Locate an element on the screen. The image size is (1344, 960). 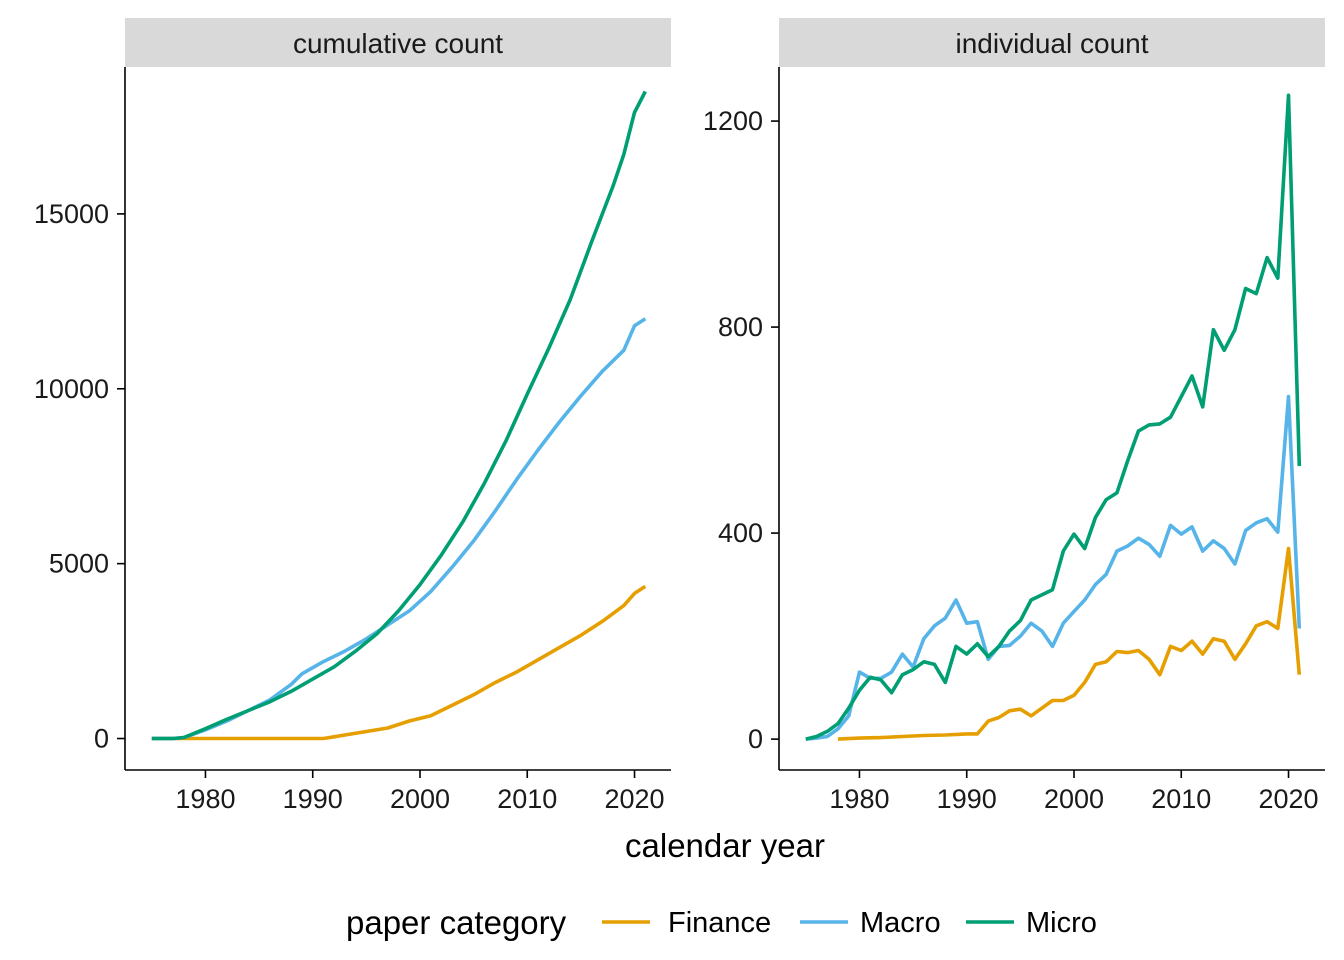
legend-item-macro: Macro is located at coordinates (870, 923).